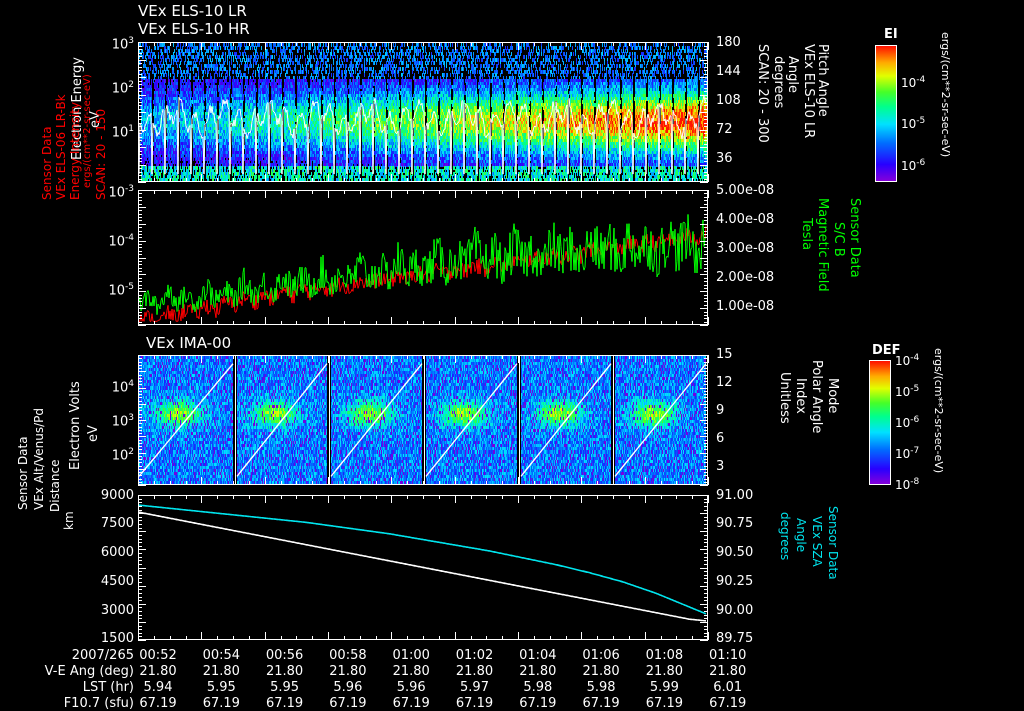 Image resolution: width=1024 pixels, height=711 pixels. Describe the element at coordinates (348, 703) in the screenshot. I see `footer-cell-f107-3: 67.19` at that location.